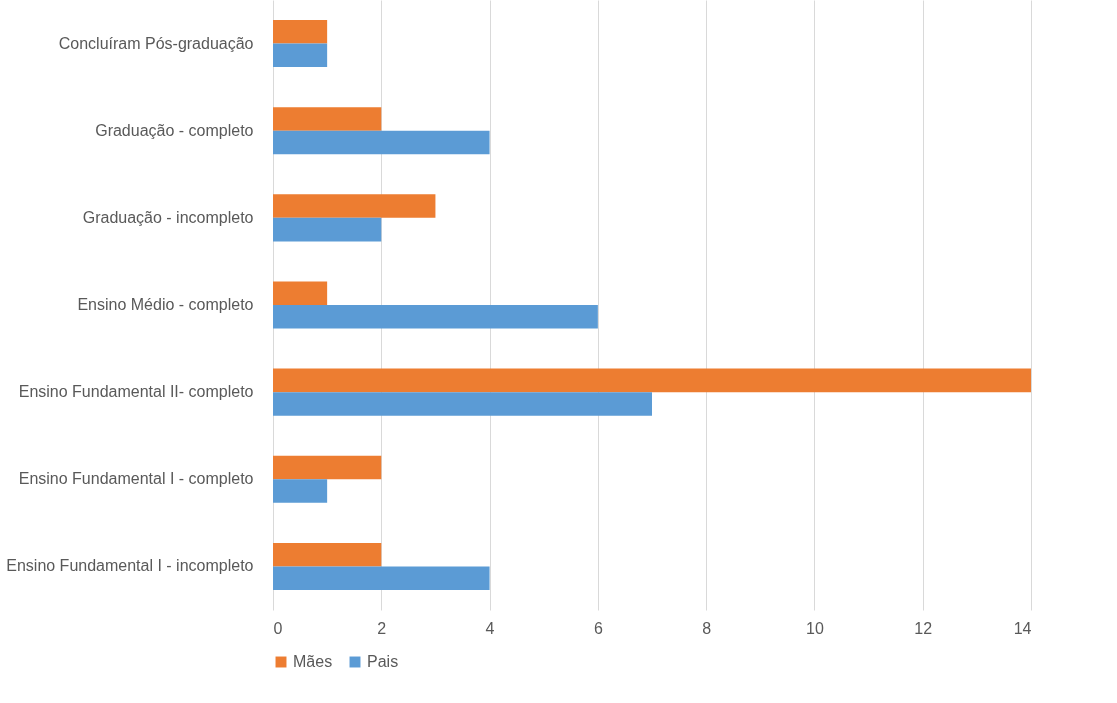 The image size is (1117, 703). I want to click on y-tick-label: Concluíram Pós-graduação, so click(156, 43).